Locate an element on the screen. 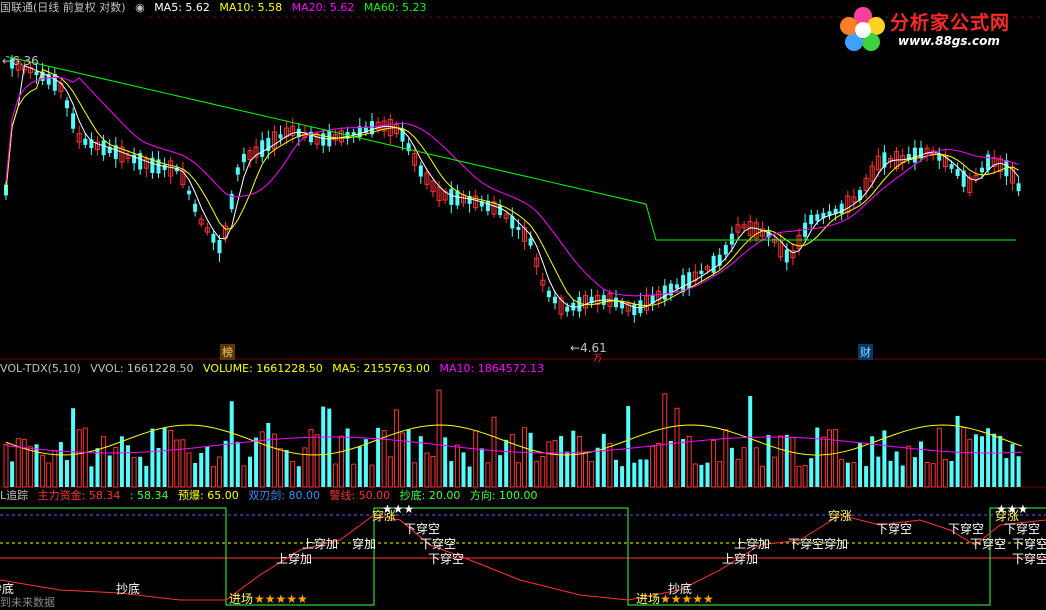  cai-marker: 财 is located at coordinates (865, 352).